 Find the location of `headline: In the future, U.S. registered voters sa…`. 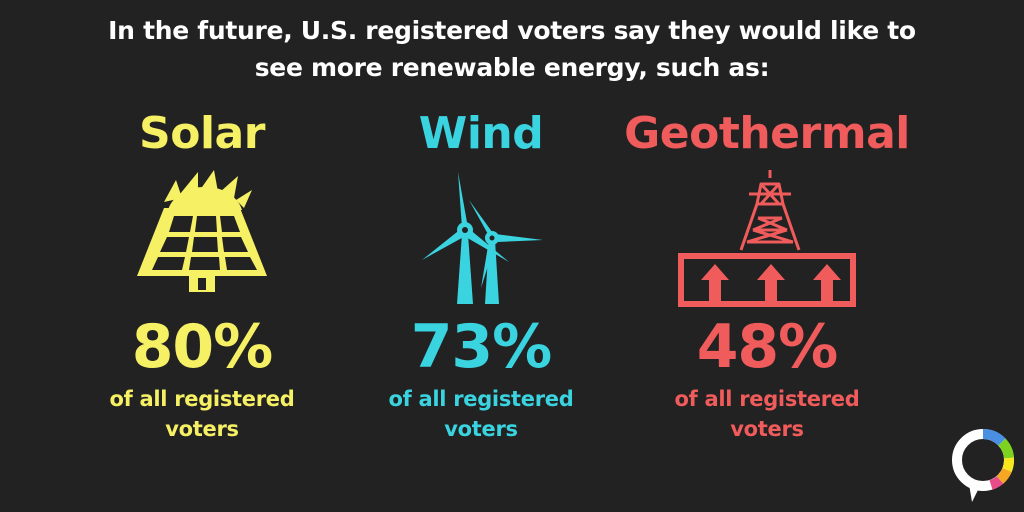

headline: In the future, U.S. registered voters sa… is located at coordinates (512, 49).